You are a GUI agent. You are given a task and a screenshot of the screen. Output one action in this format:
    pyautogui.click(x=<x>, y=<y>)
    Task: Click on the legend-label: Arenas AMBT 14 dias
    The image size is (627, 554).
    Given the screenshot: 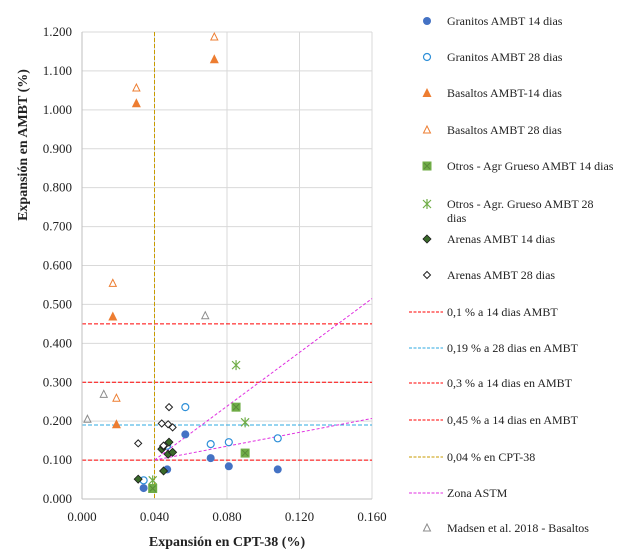 What is the action you would take?
    pyautogui.click(x=501, y=239)
    